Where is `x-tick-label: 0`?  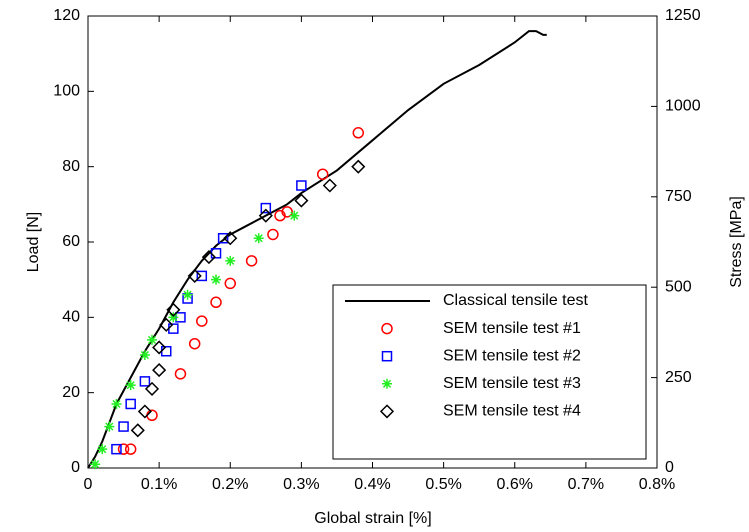
x-tick-label: 0 is located at coordinates (88, 484).